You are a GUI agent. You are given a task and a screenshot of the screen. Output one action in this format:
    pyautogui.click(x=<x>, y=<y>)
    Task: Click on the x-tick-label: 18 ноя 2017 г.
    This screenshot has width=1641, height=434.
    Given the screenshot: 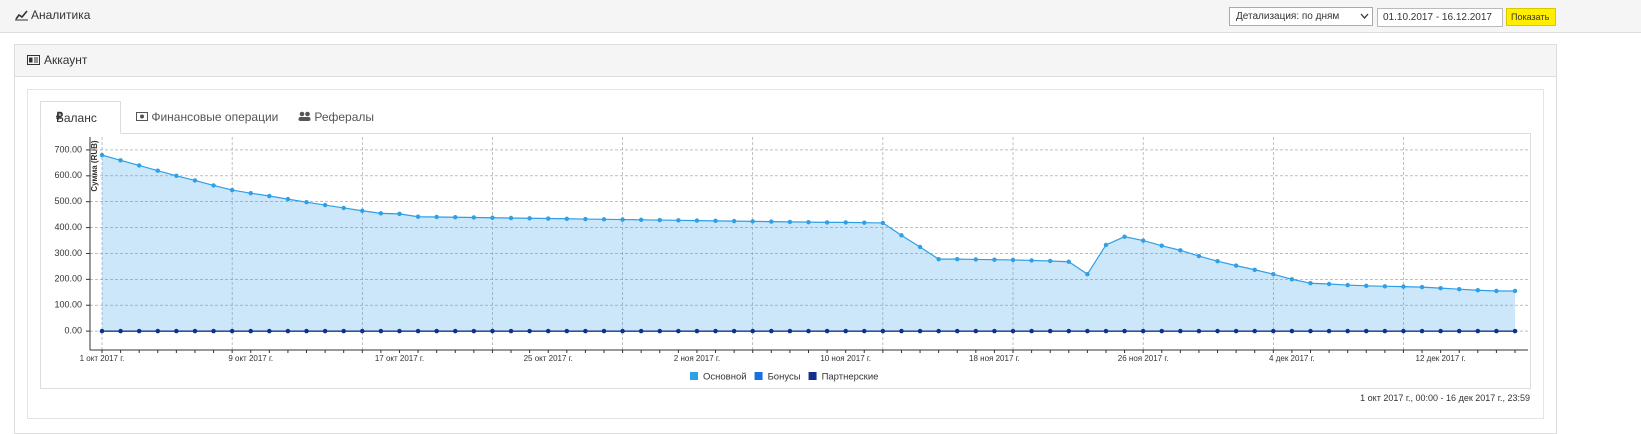 What is the action you would take?
    pyautogui.click(x=994, y=358)
    